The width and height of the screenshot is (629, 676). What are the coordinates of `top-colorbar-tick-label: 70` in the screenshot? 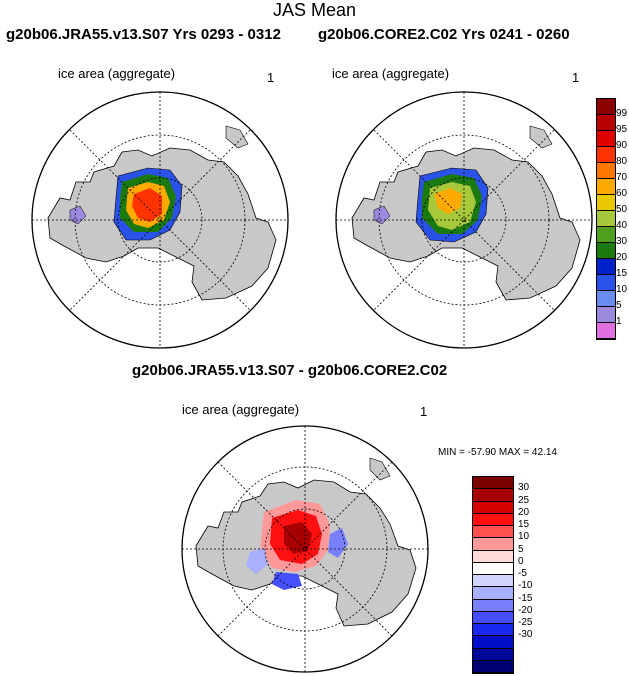 It's located at (622, 177).